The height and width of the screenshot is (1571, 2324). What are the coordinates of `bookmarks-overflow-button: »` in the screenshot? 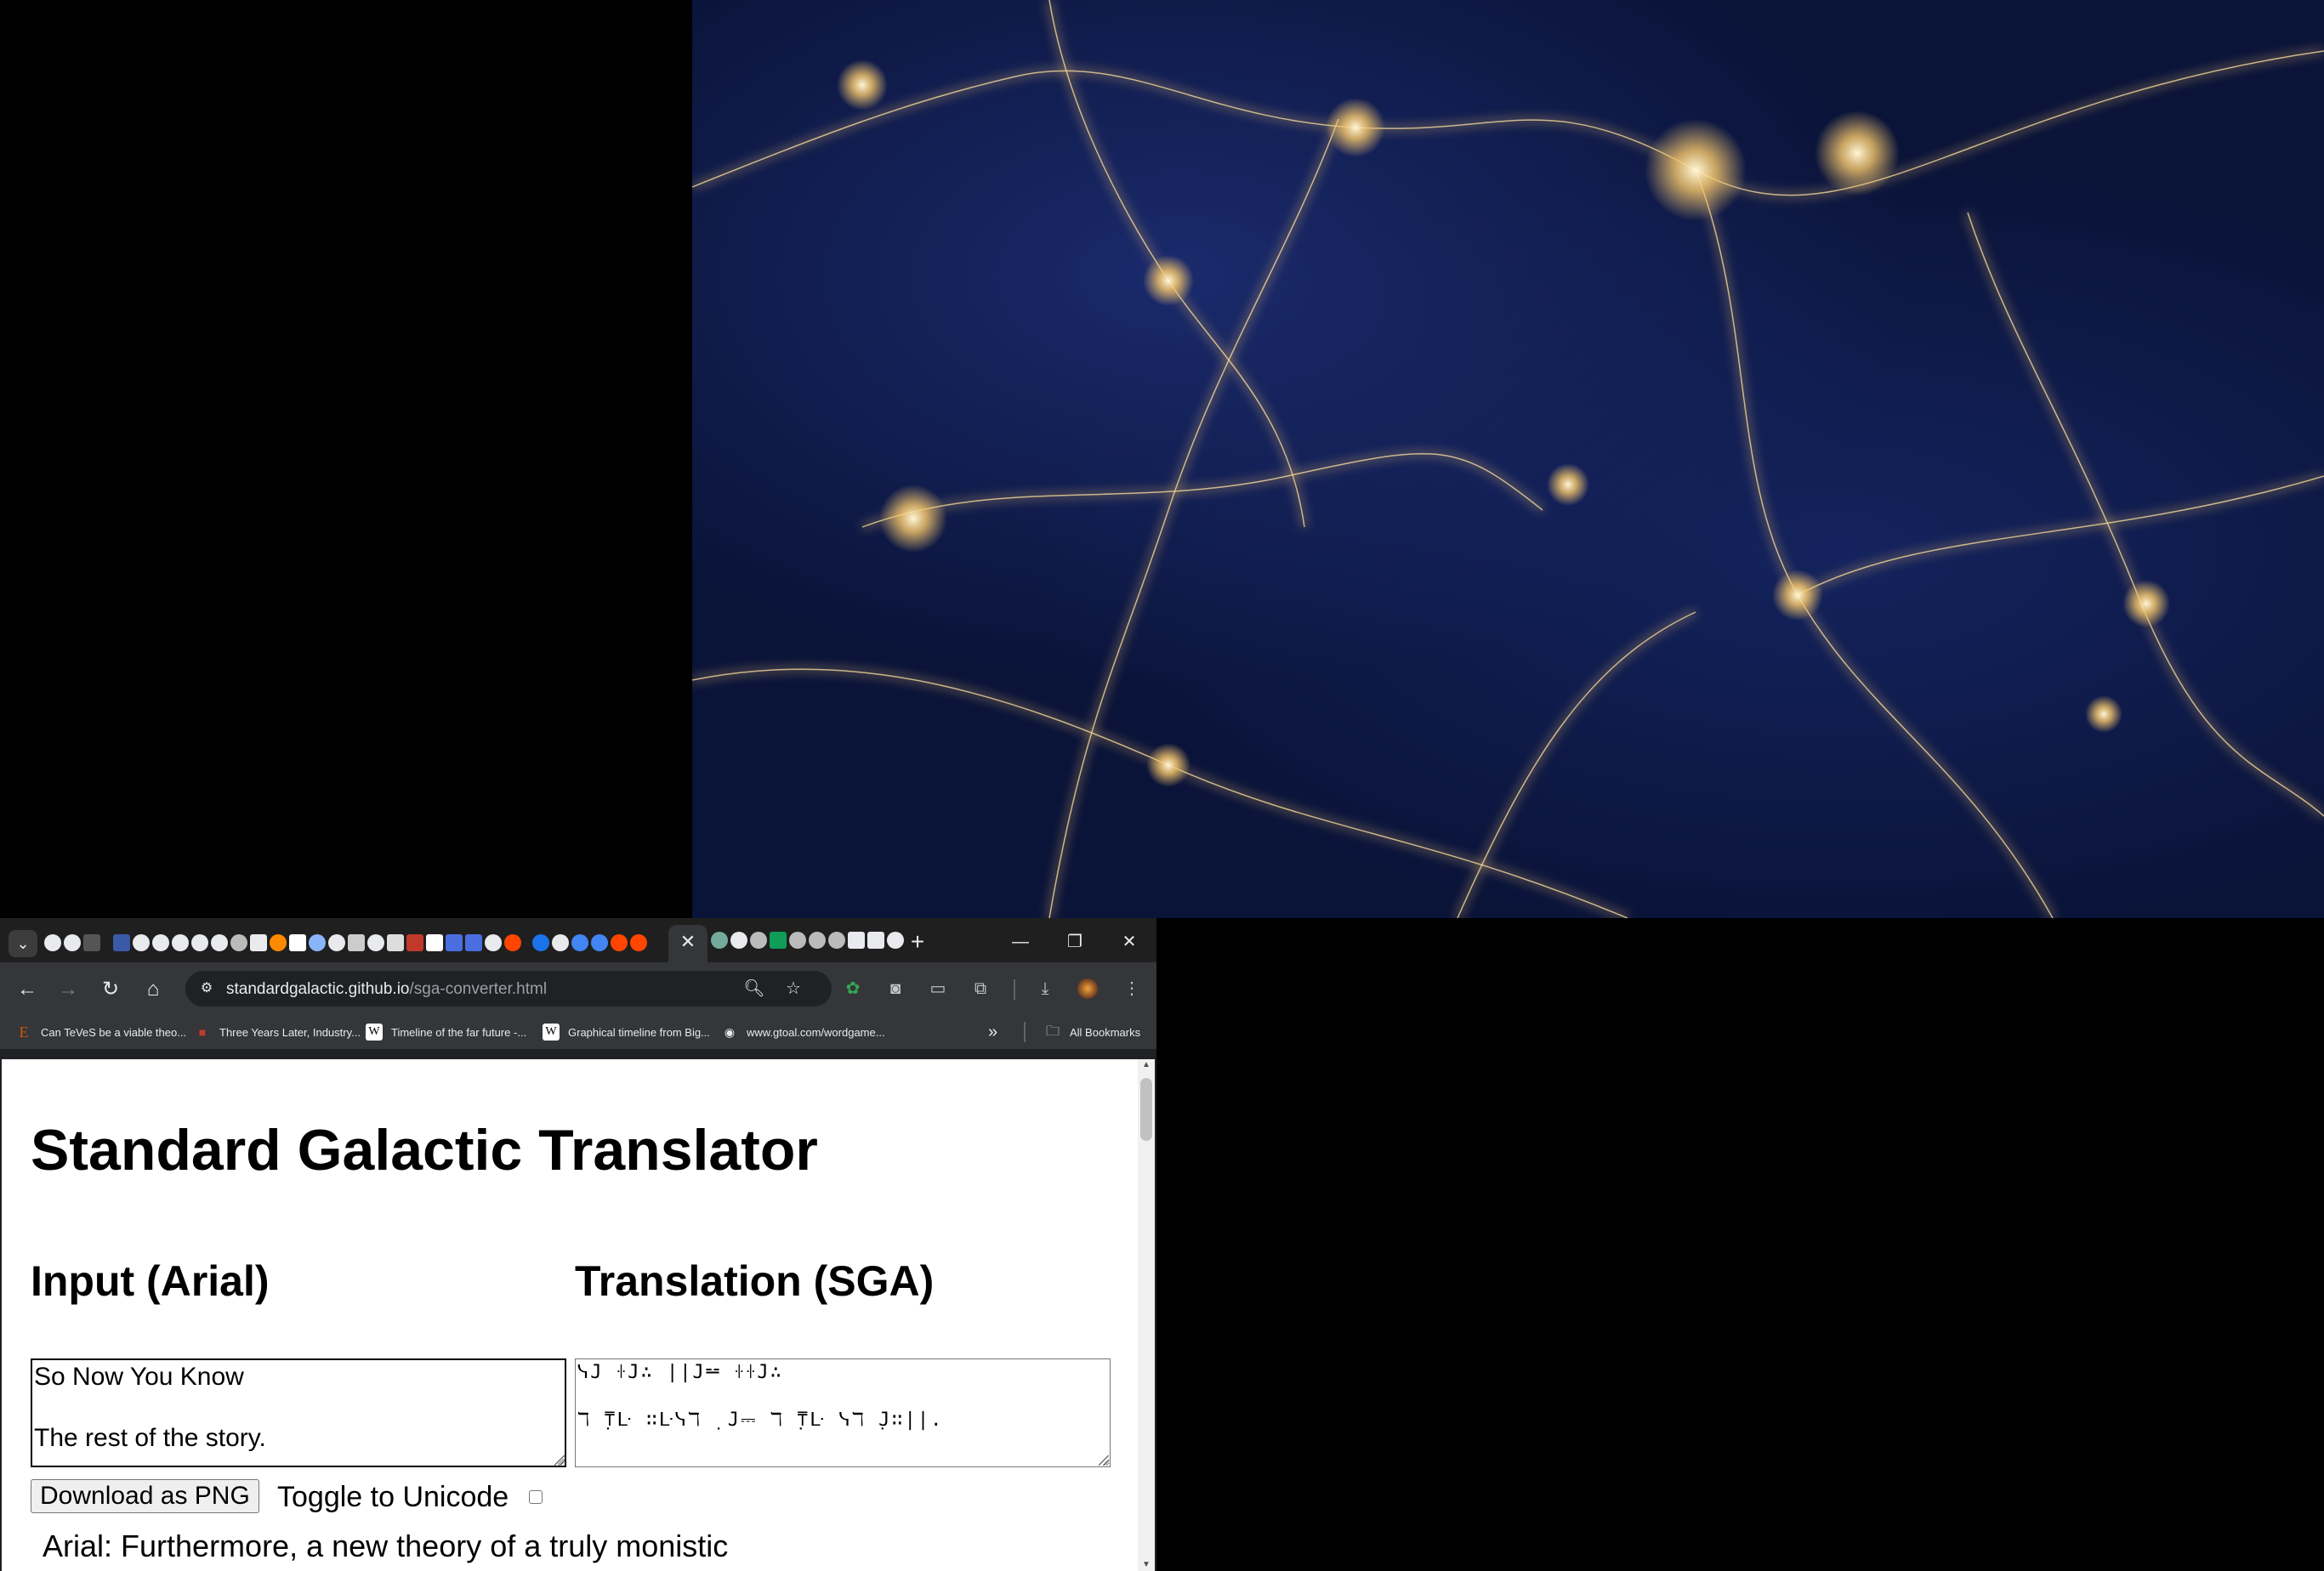 It's located at (993, 1031).